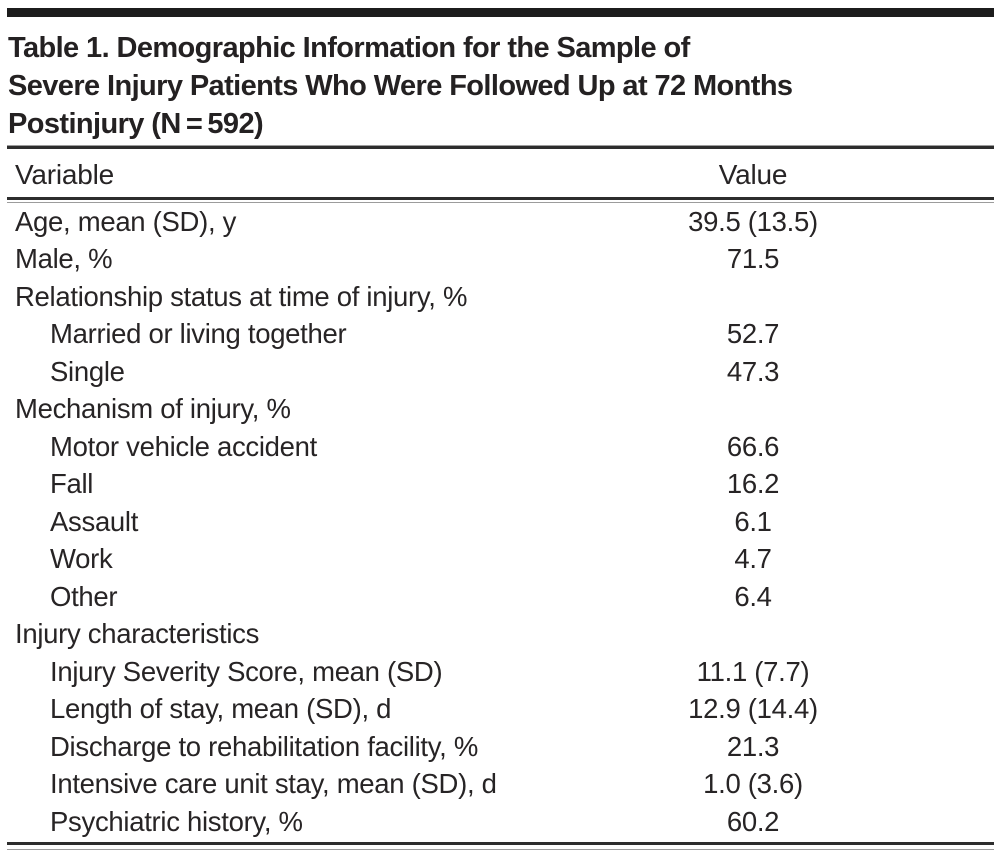 The height and width of the screenshot is (855, 1001). Describe the element at coordinates (87, 371) in the screenshot. I see `row-label: Single` at that location.